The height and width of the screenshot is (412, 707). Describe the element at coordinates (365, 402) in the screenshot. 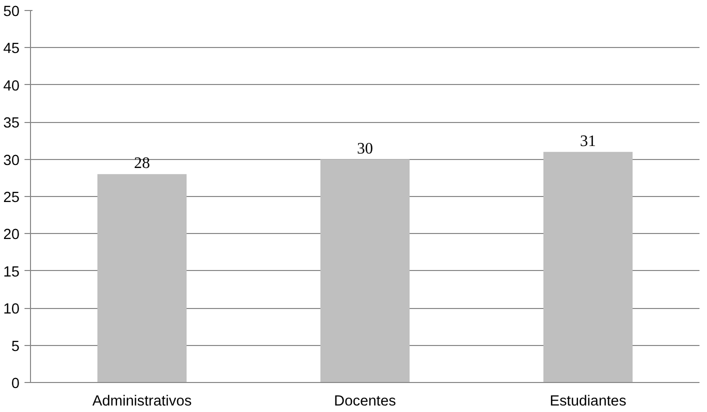

I see `x-tick-label: Docentes` at that location.